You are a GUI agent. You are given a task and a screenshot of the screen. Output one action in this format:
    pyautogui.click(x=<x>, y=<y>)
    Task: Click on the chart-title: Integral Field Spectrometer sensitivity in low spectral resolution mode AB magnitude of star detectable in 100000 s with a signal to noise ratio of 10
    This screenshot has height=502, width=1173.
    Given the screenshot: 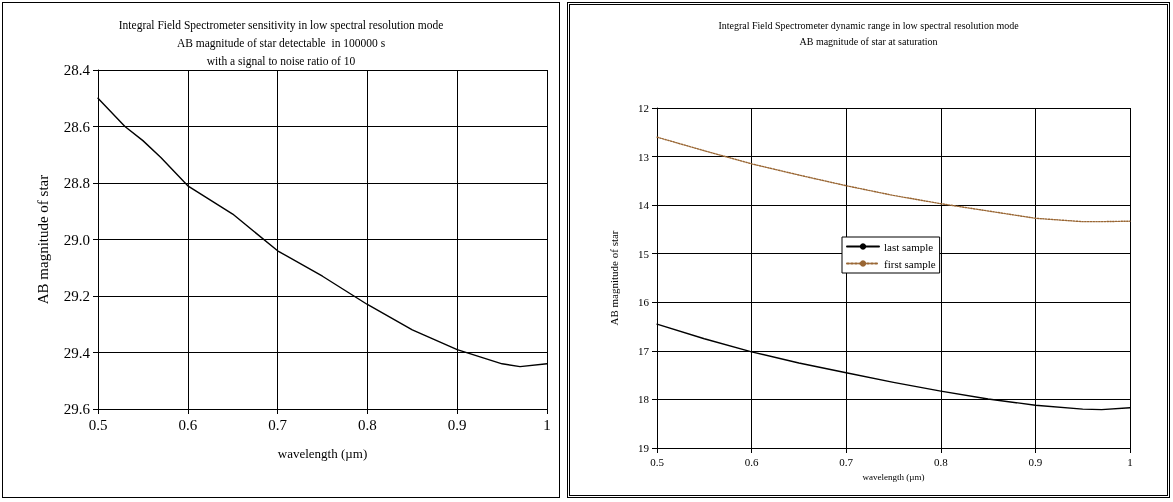 What is the action you would take?
    pyautogui.click(x=281, y=43)
    